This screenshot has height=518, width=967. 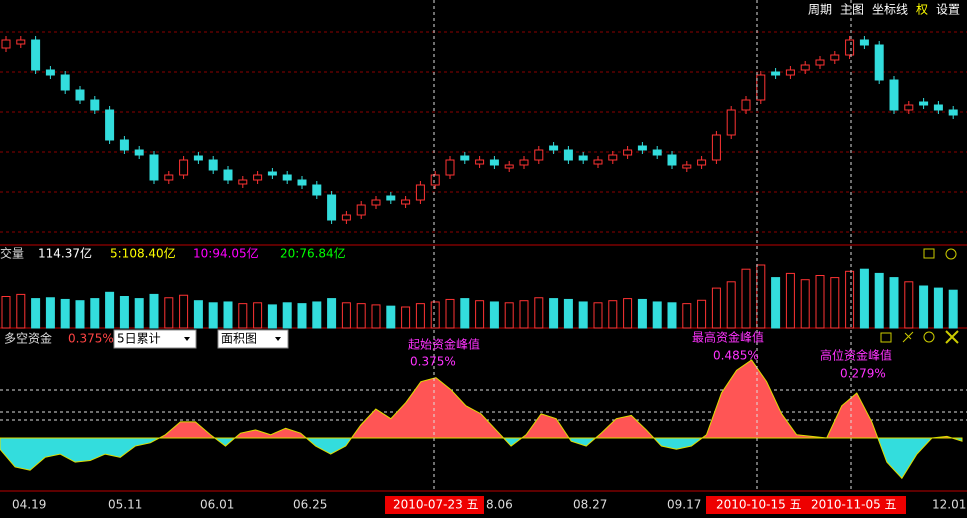 What do you see at coordinates (253, 339) in the screenshot?
I see `style-dropdown` at bounding box center [253, 339].